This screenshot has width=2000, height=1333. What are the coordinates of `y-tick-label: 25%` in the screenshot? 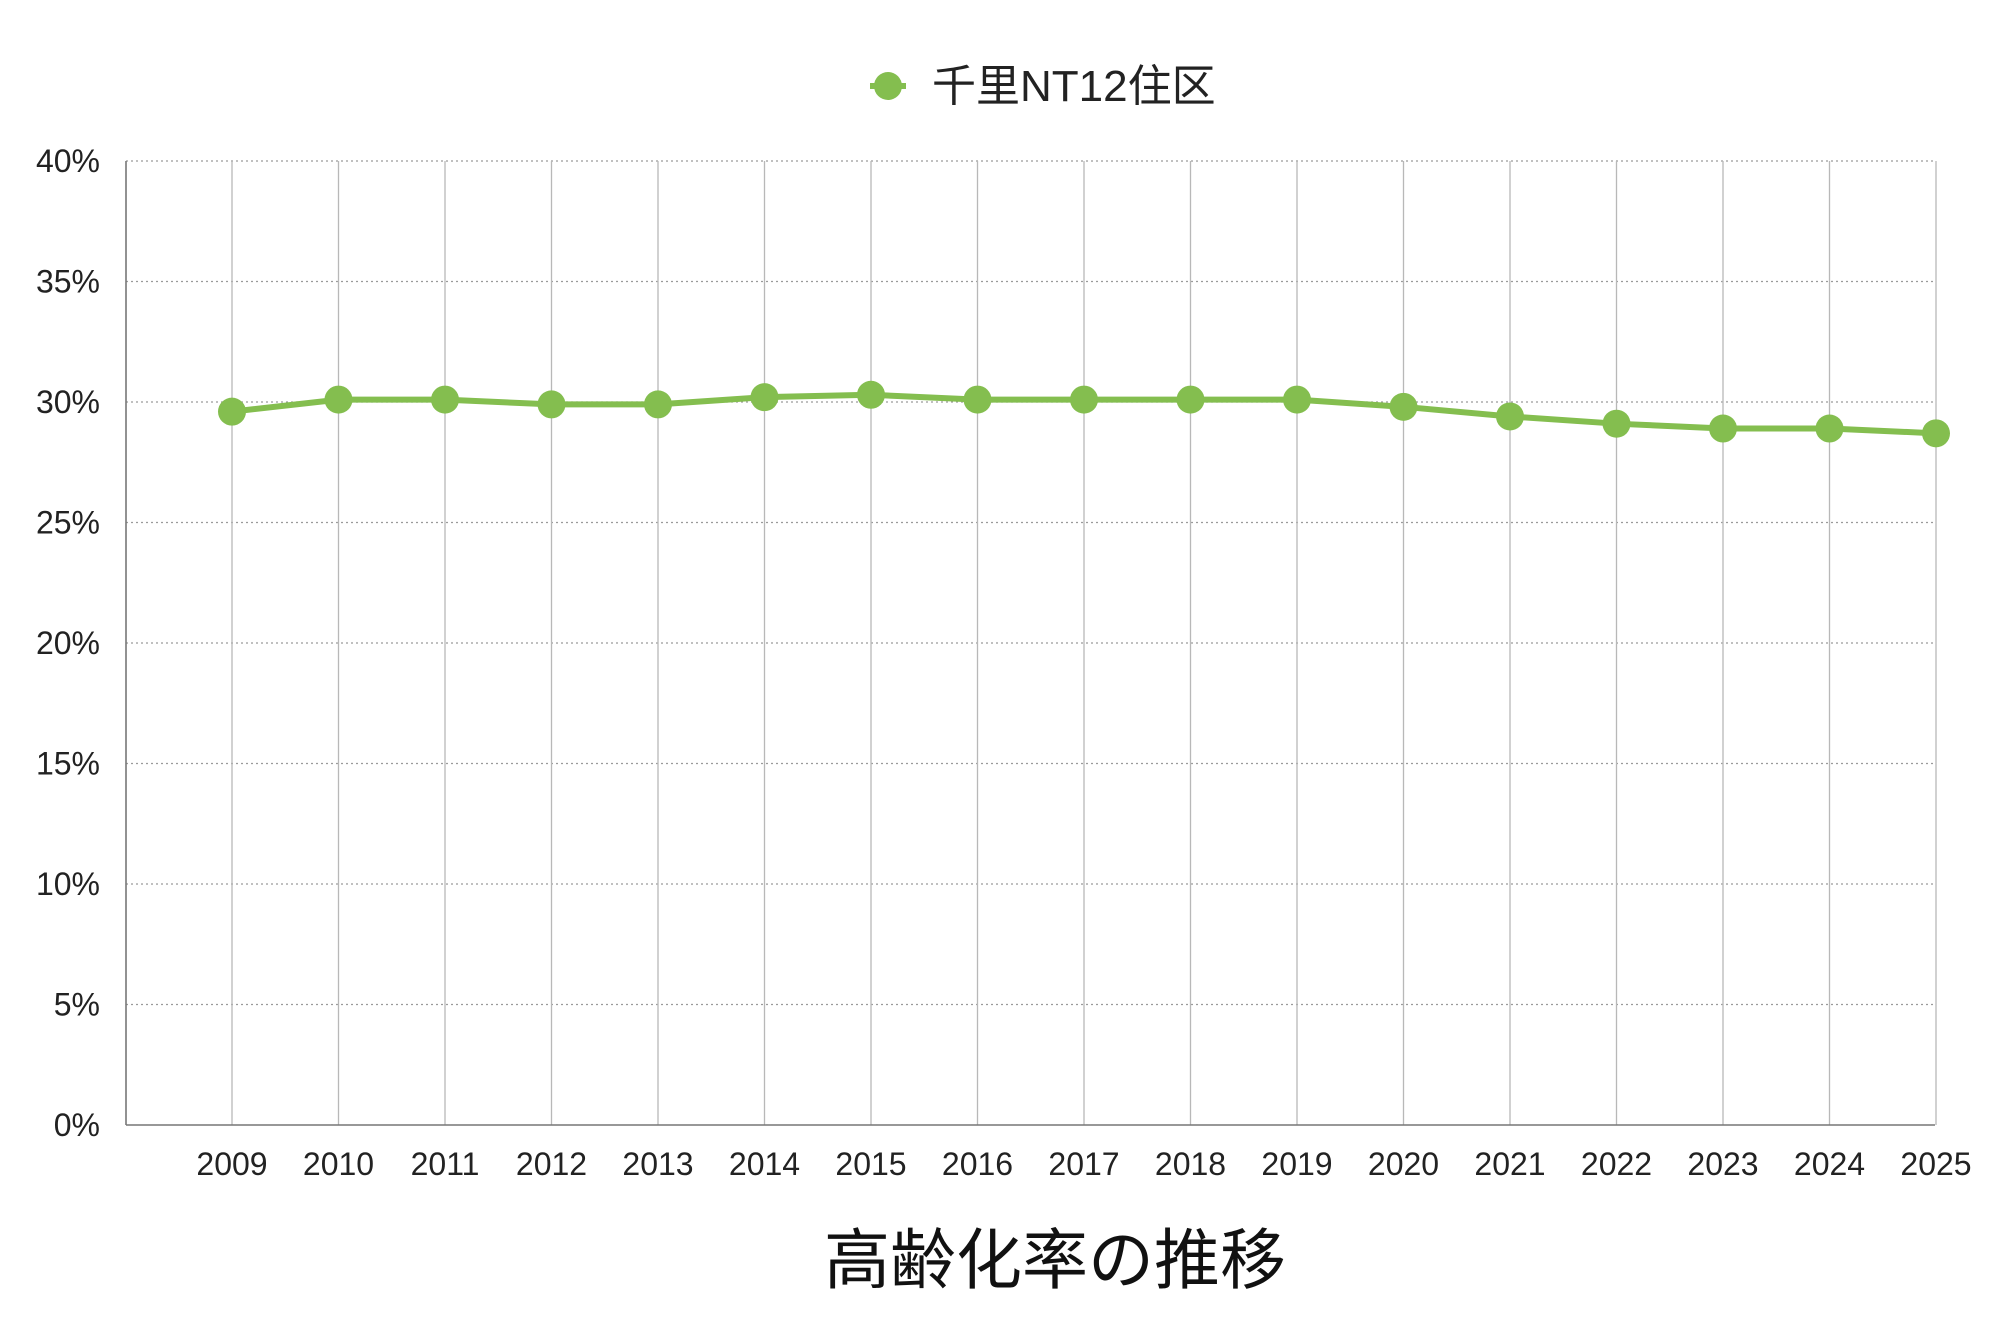 It's located at (68, 523).